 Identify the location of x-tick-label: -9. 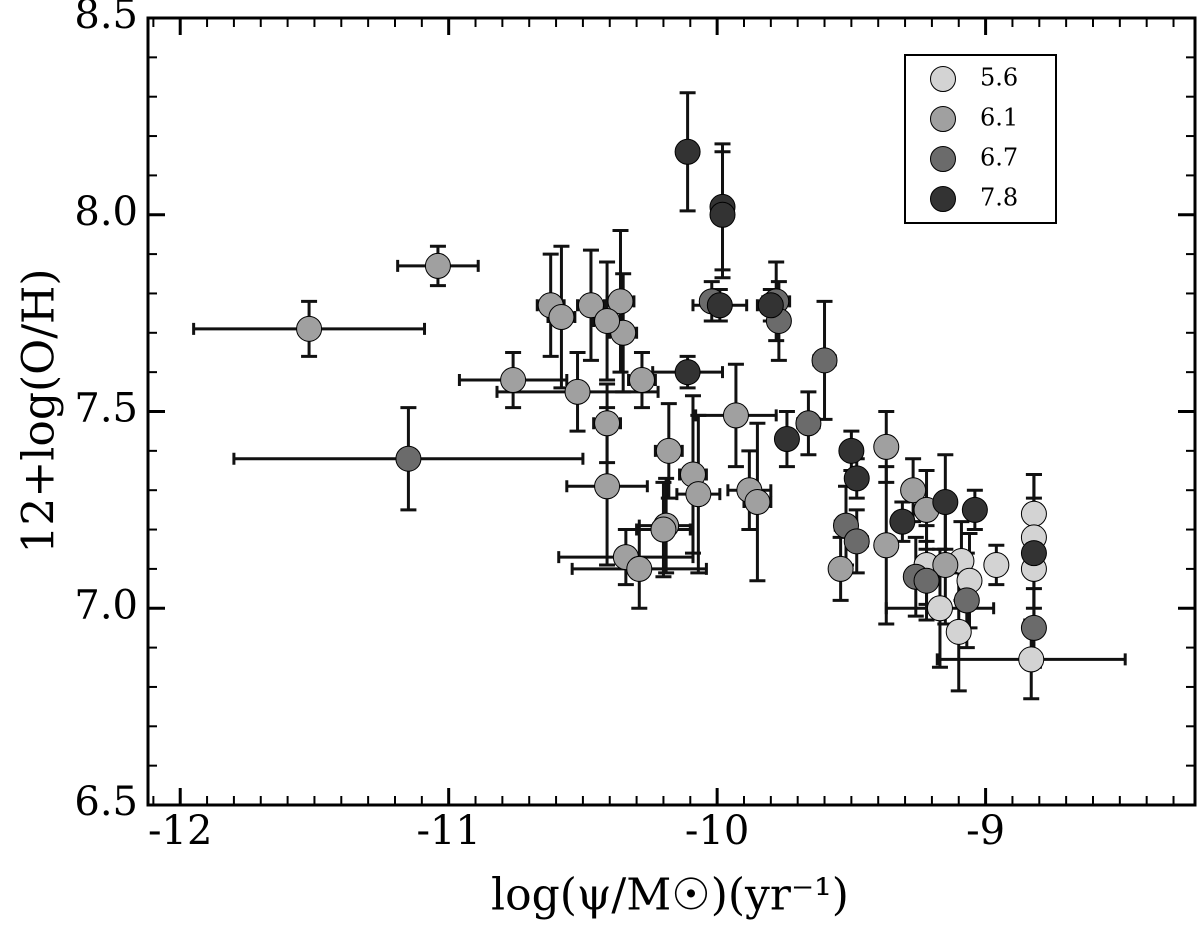
(985, 831).